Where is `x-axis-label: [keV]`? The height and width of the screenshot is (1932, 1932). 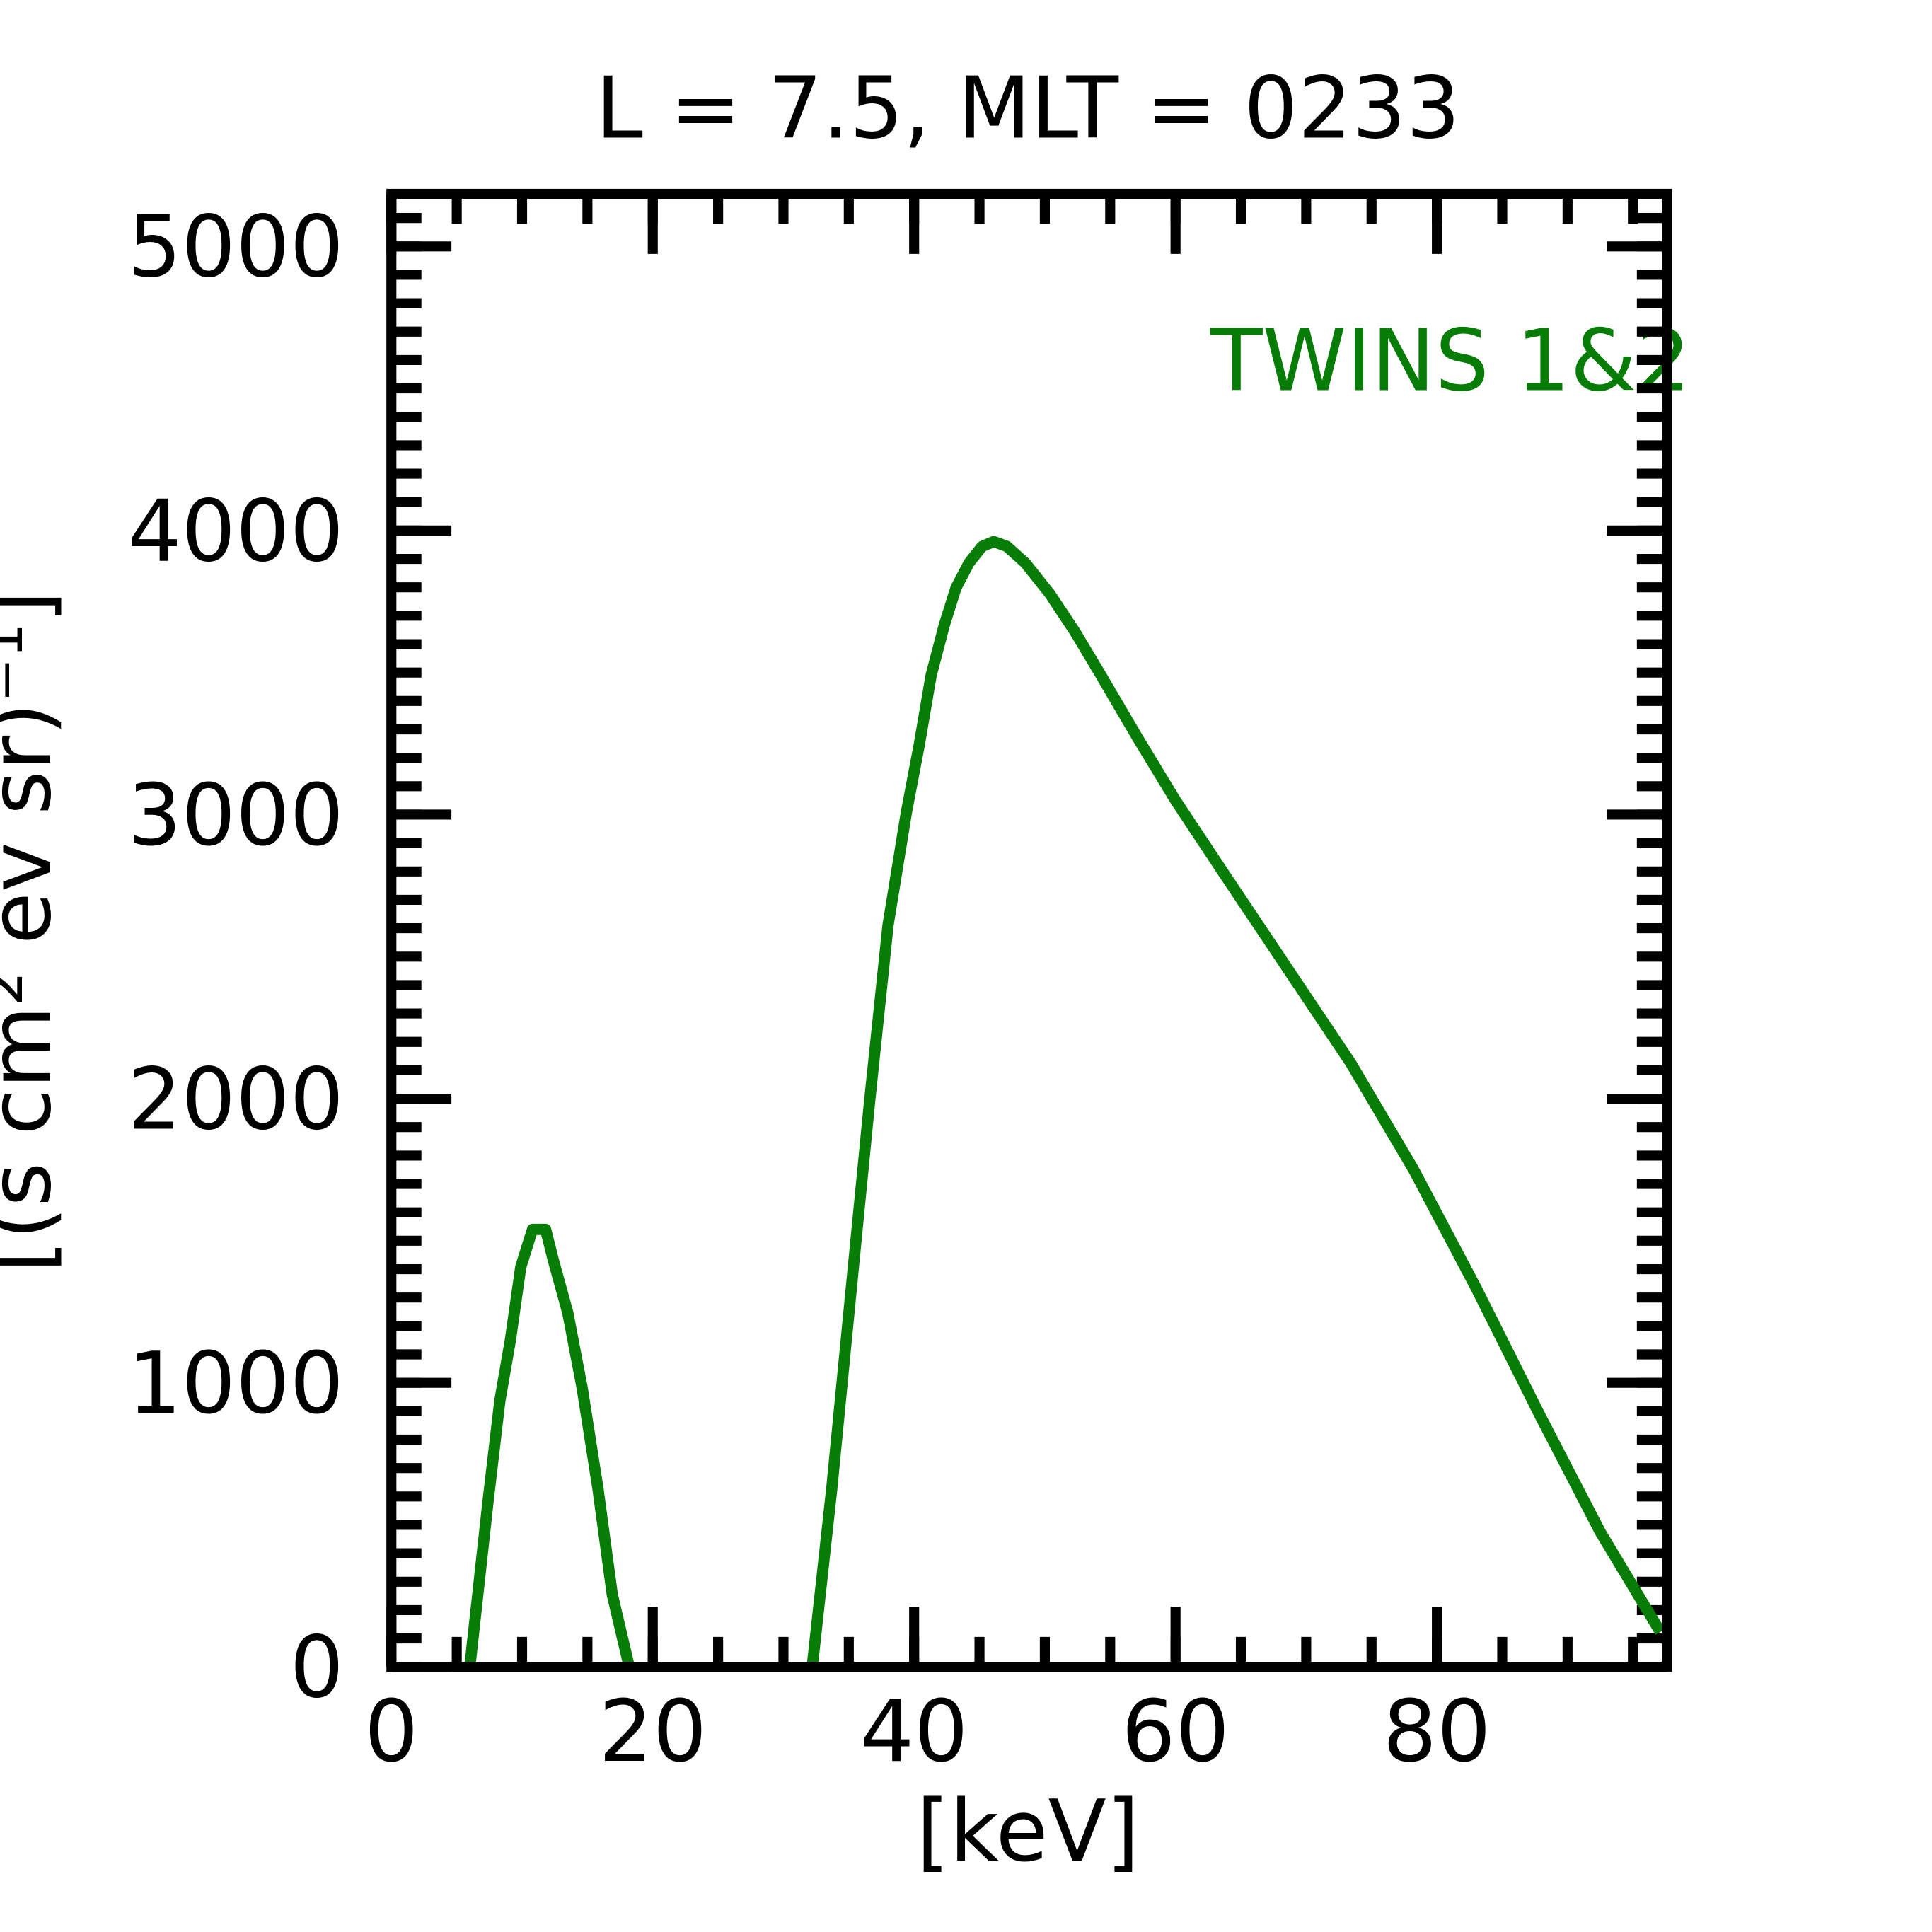 x-axis-label: [keV] is located at coordinates (1027, 1831).